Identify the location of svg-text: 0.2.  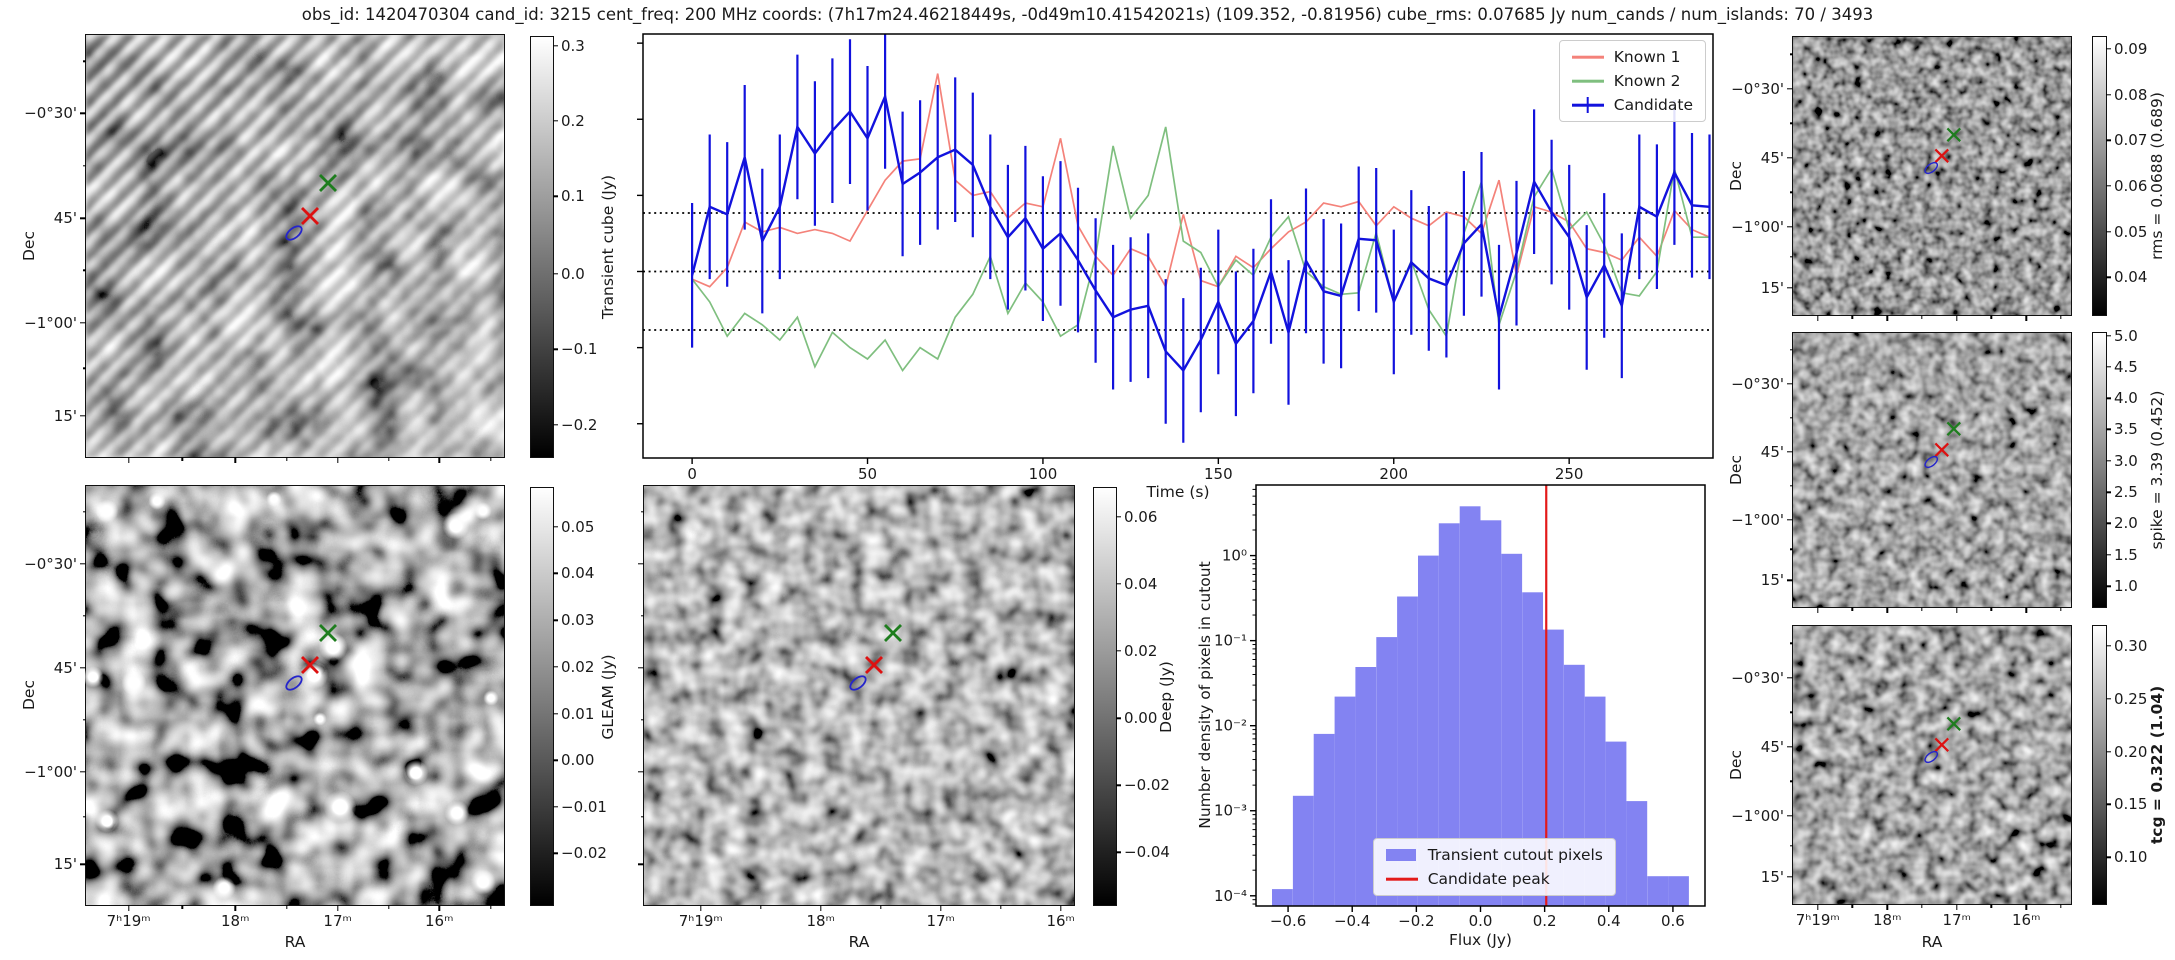
(1545, 921).